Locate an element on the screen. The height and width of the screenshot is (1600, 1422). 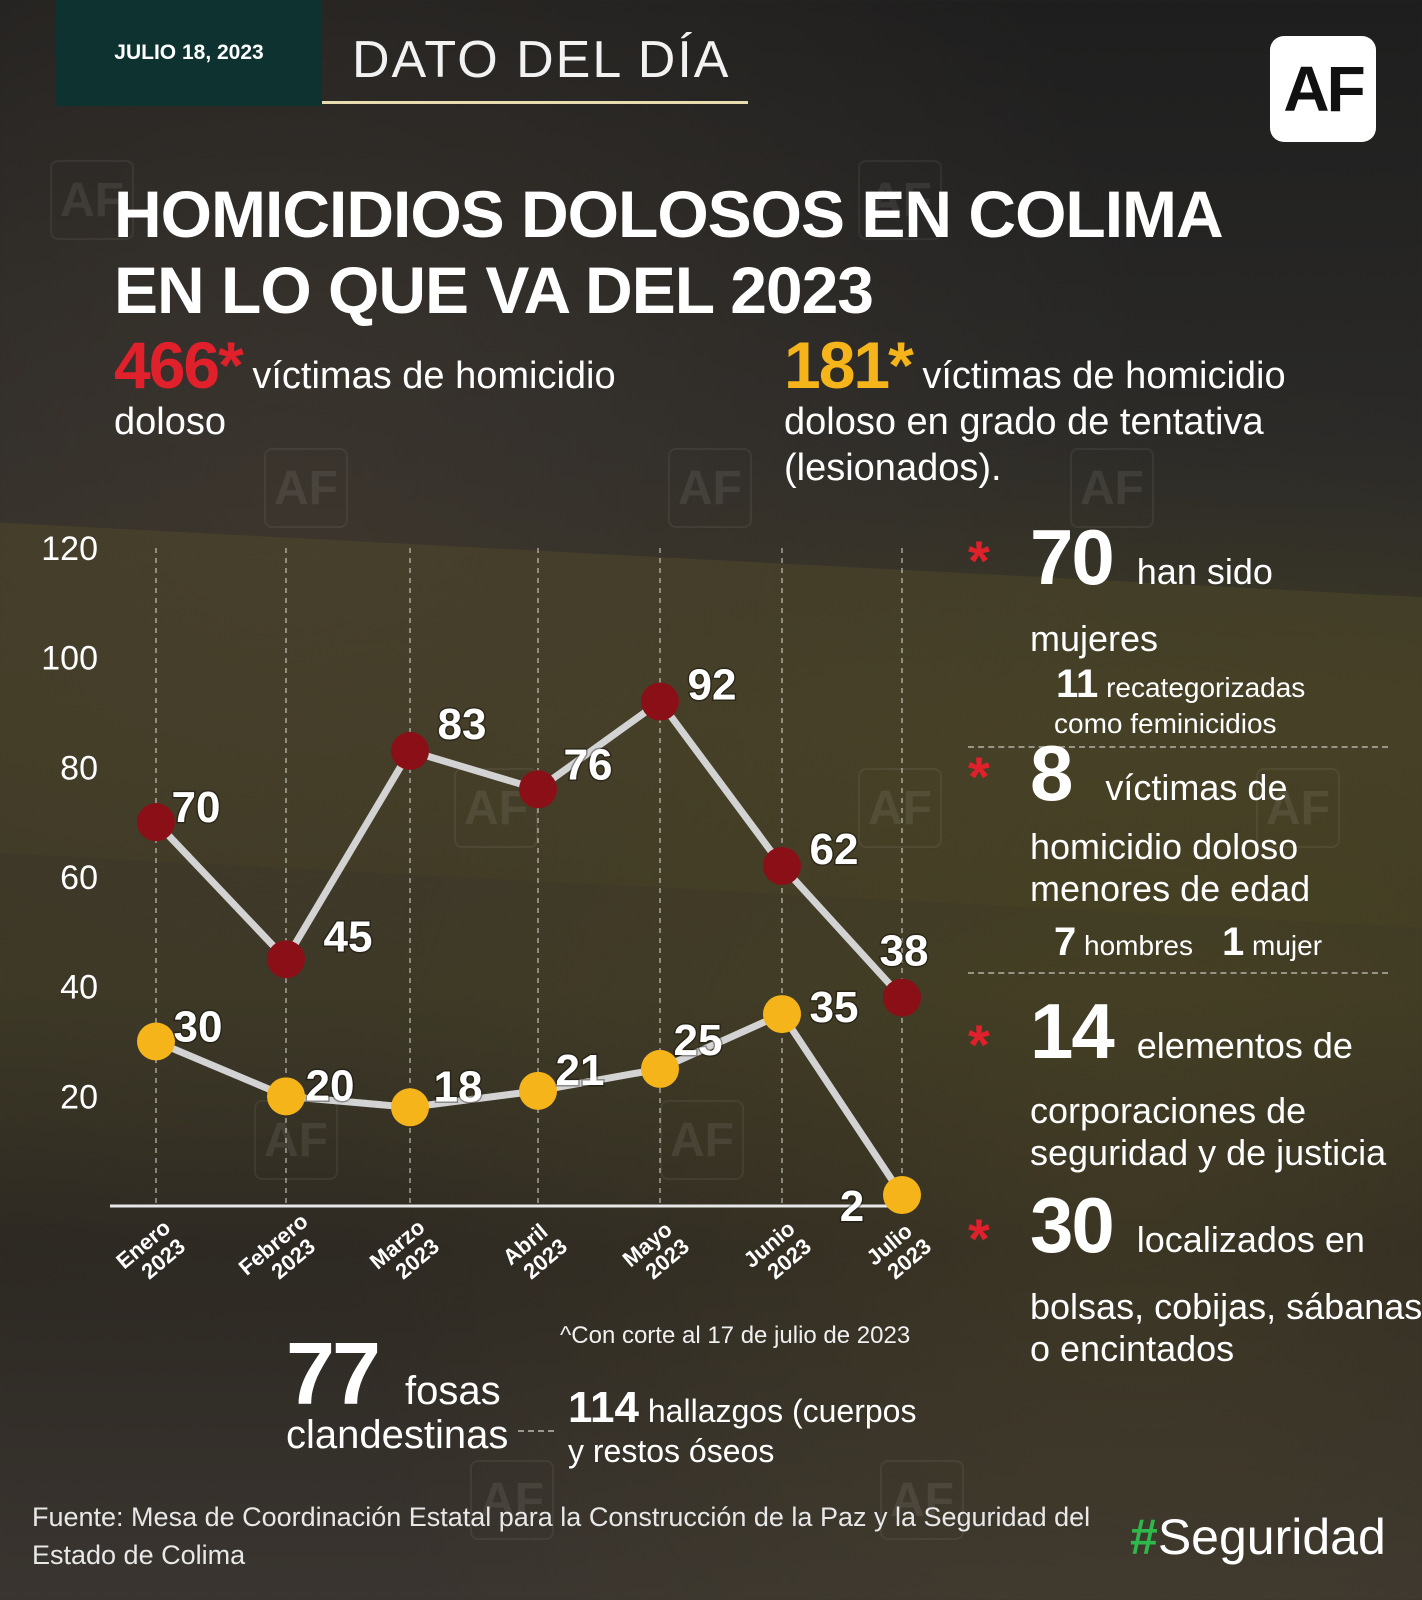
bags-number: 30 is located at coordinates (1072, 1225).